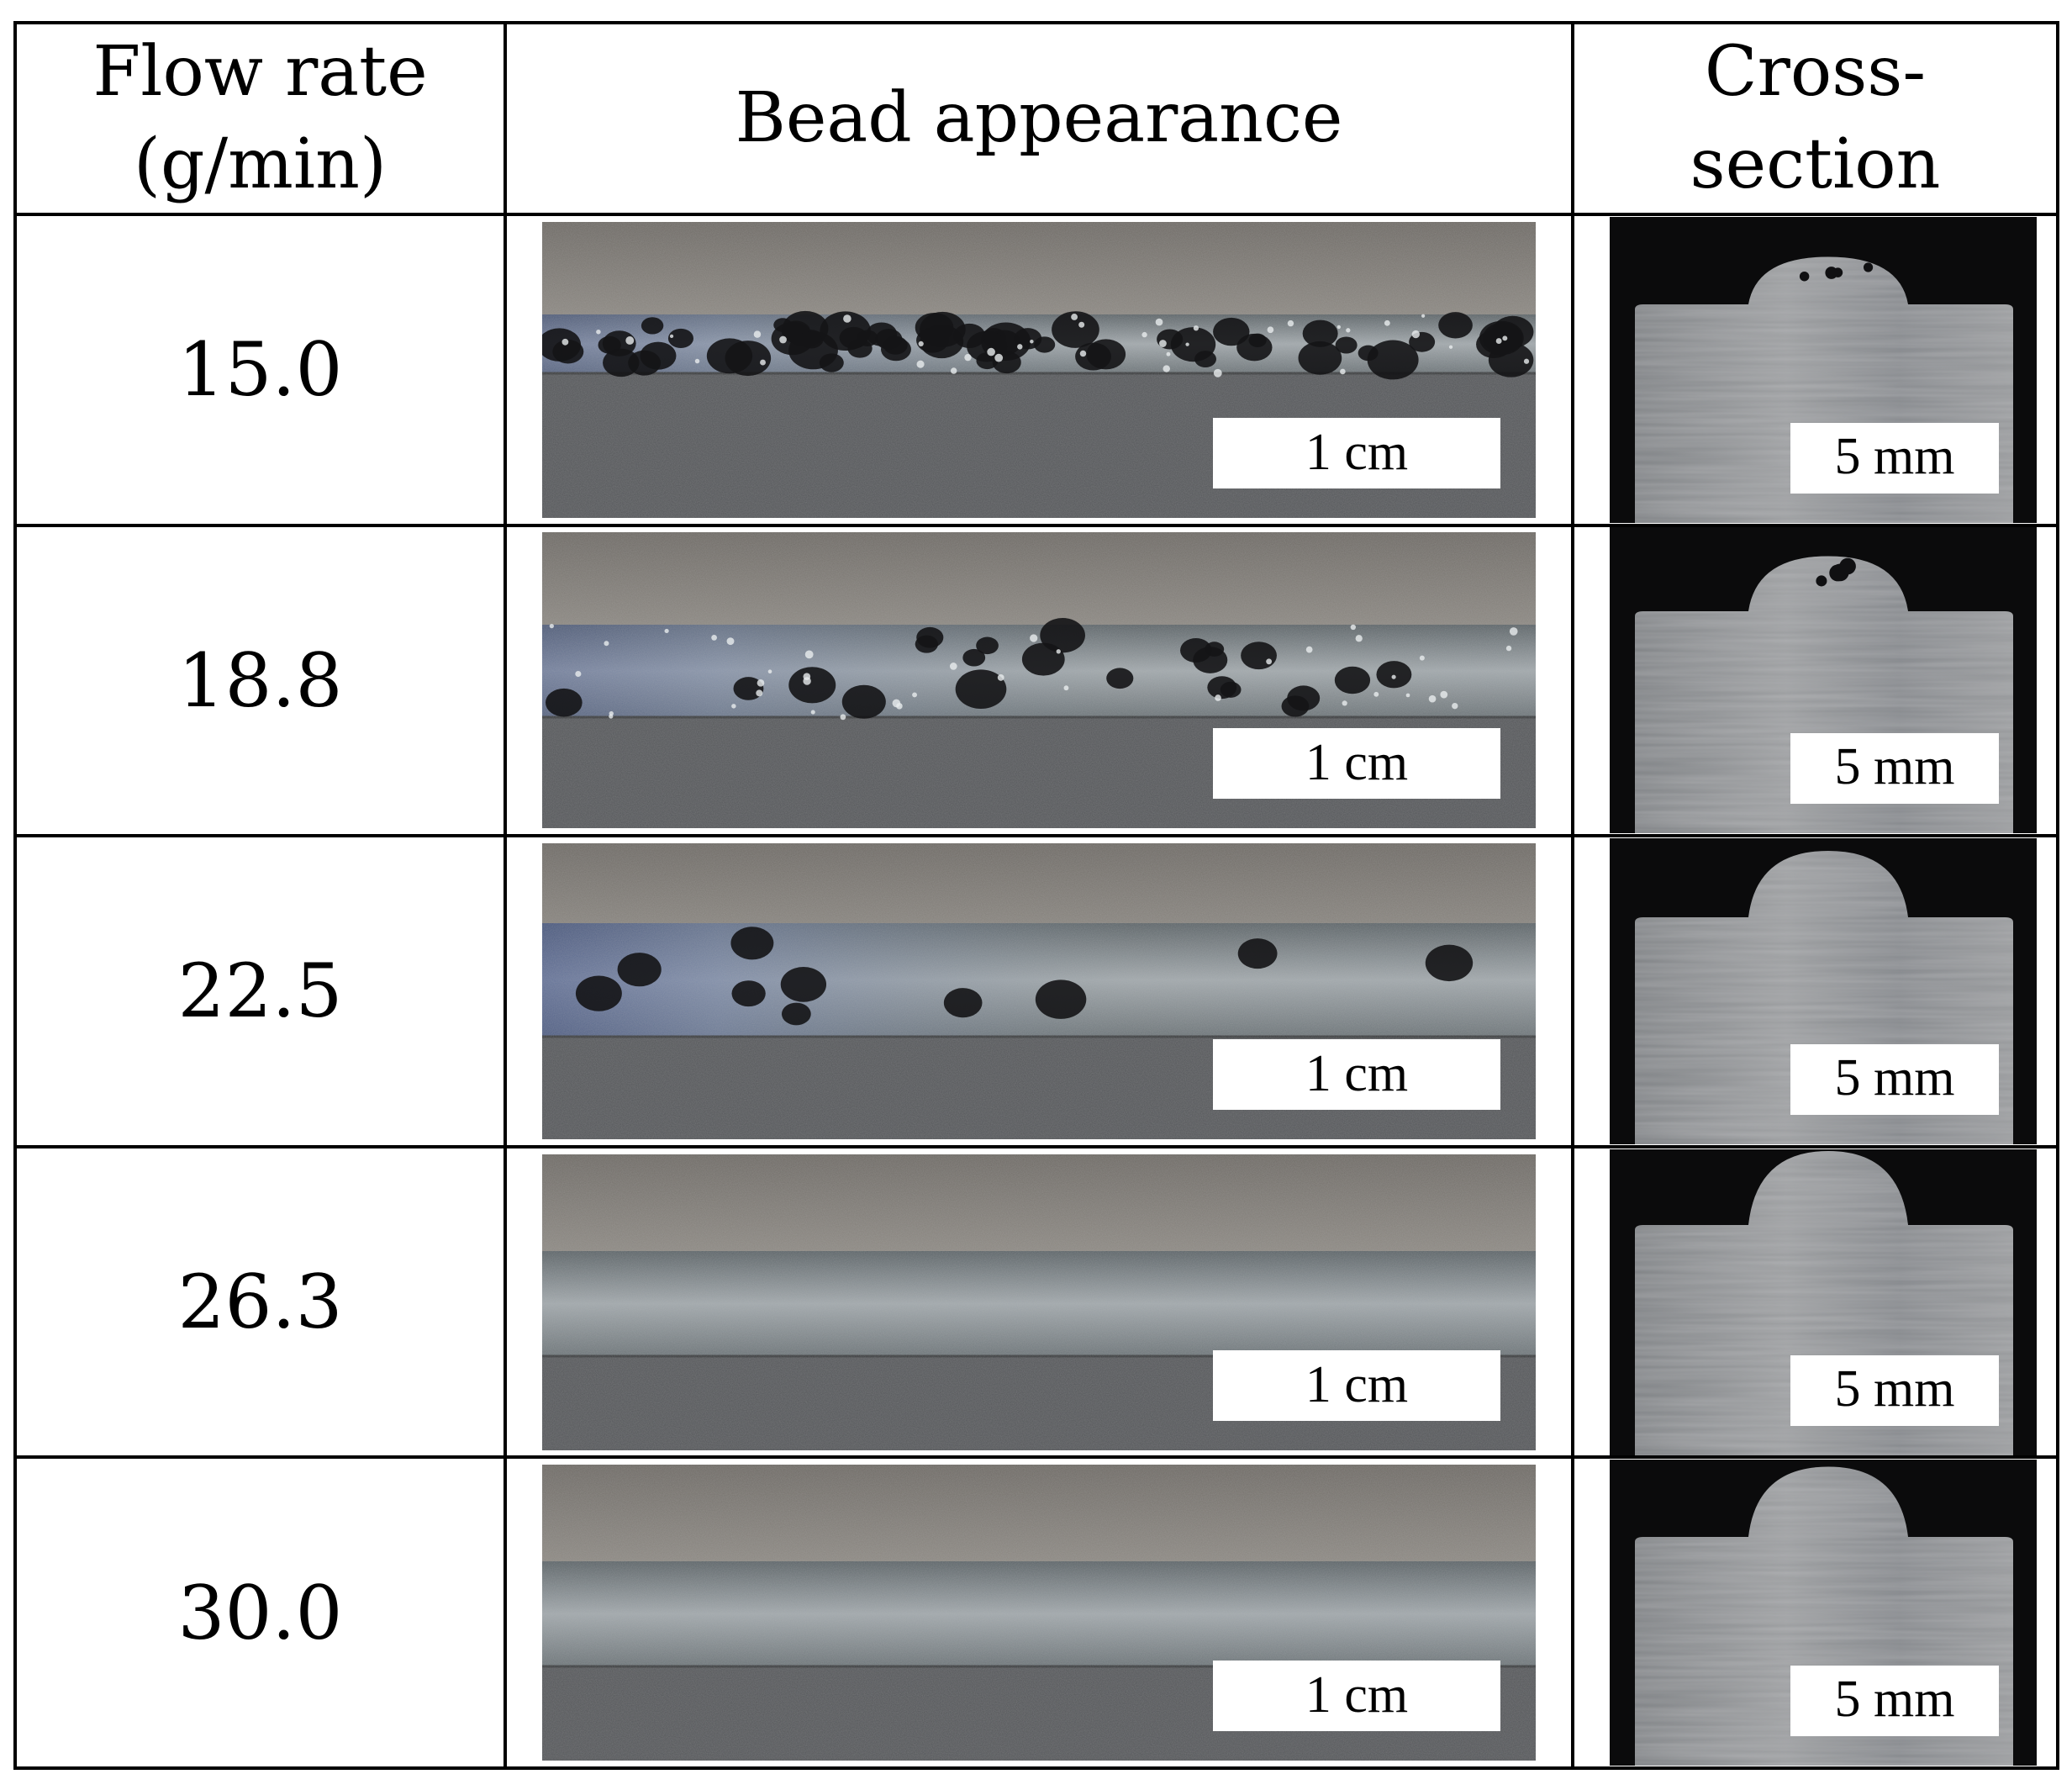 This screenshot has width=2072, height=1790. What do you see at coordinates (260, 1302) in the screenshot?
I see `flow-rate-value: 26.3` at bounding box center [260, 1302].